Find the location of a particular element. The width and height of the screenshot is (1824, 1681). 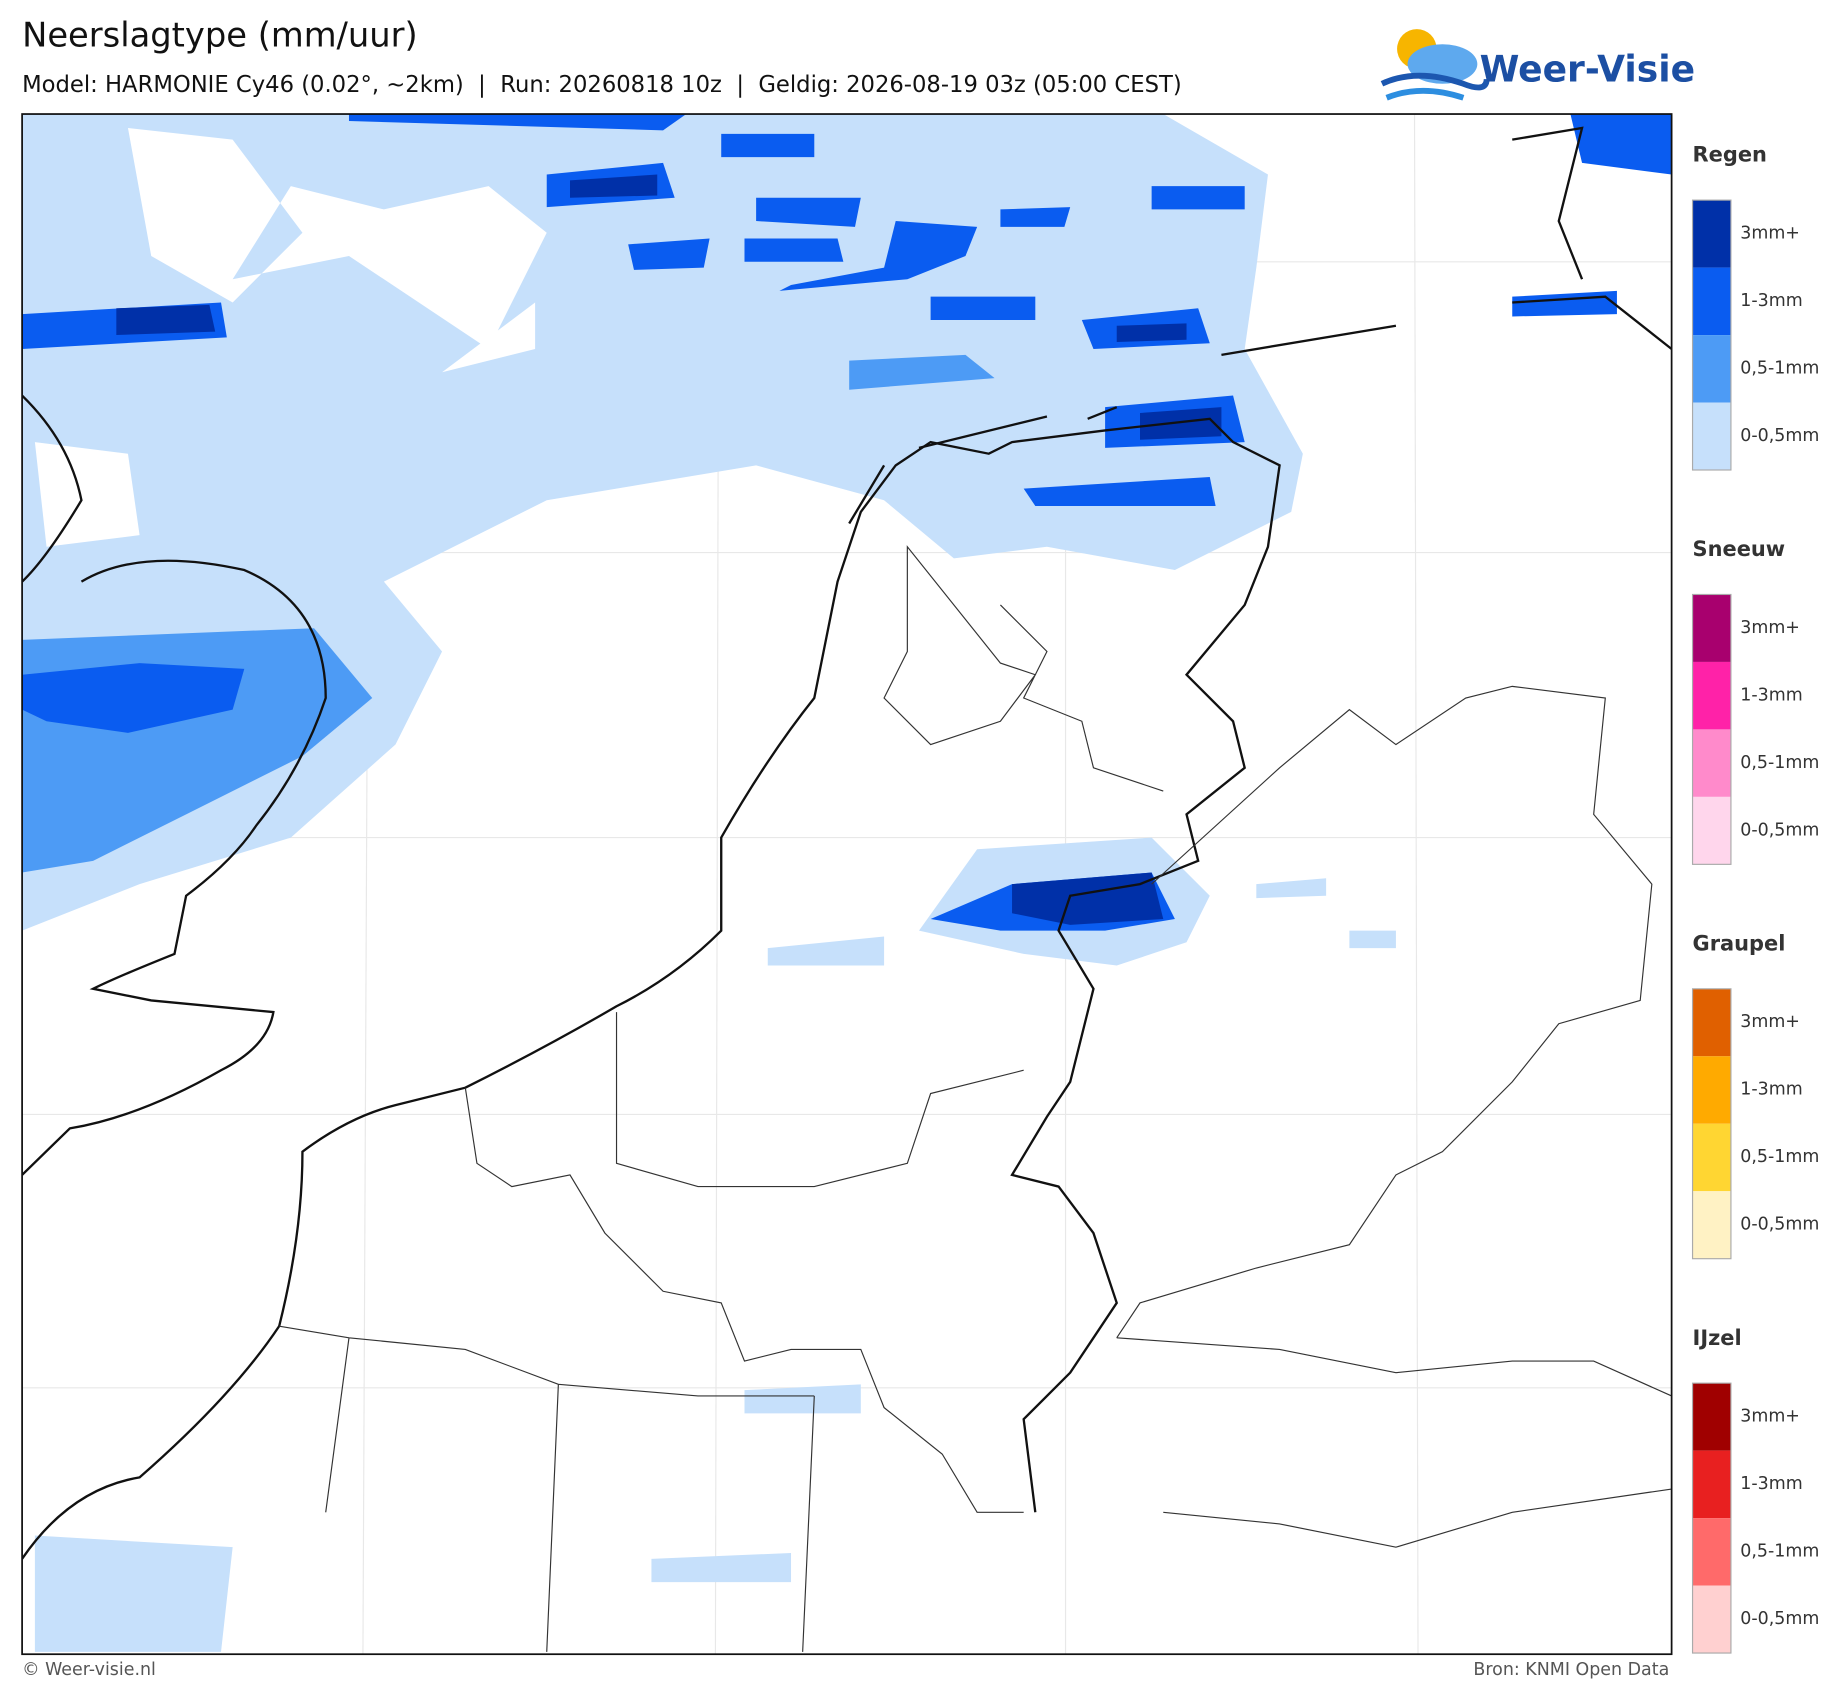

legend-group-title: Graupel is located at coordinates (1739, 943).